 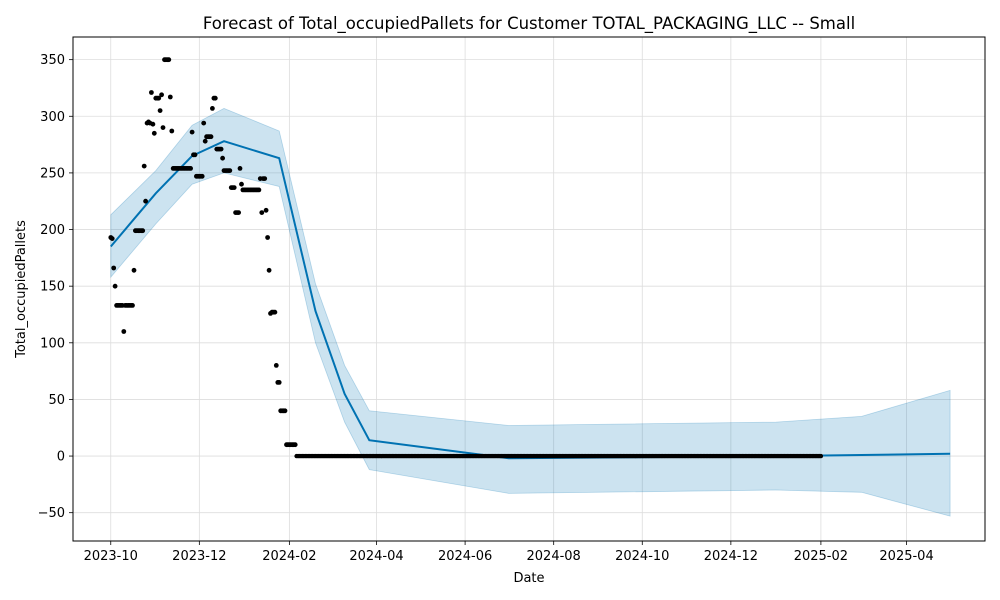 What do you see at coordinates (52, 230) in the screenshot?
I see `y-tick-label: 200` at bounding box center [52, 230].